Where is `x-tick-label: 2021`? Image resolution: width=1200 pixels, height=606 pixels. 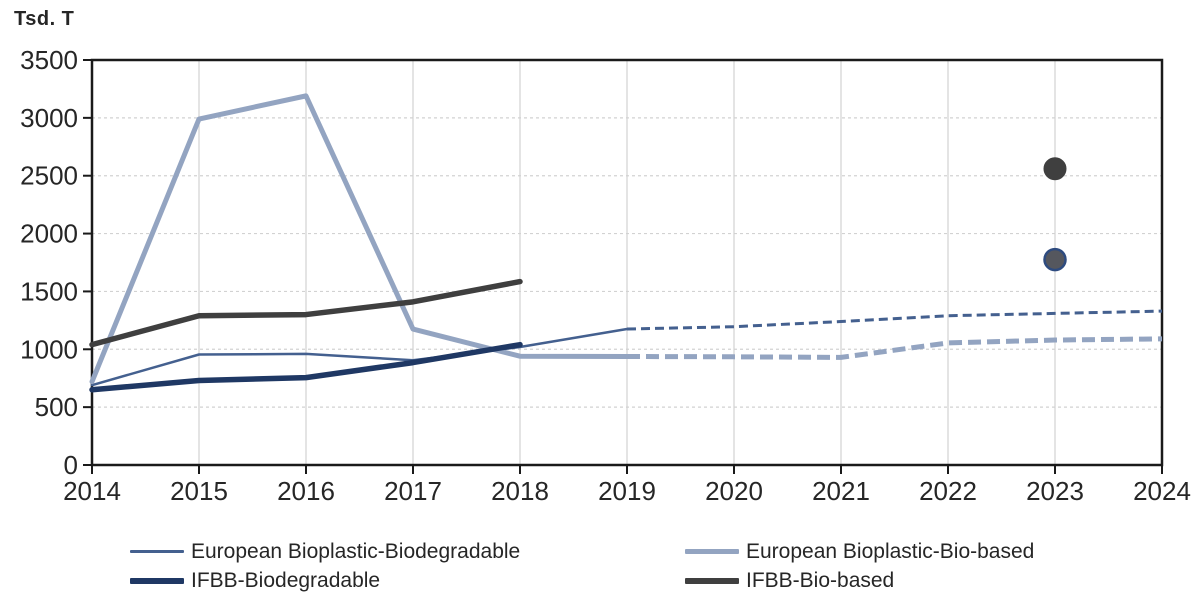 x-tick-label: 2021 is located at coordinates (841, 491).